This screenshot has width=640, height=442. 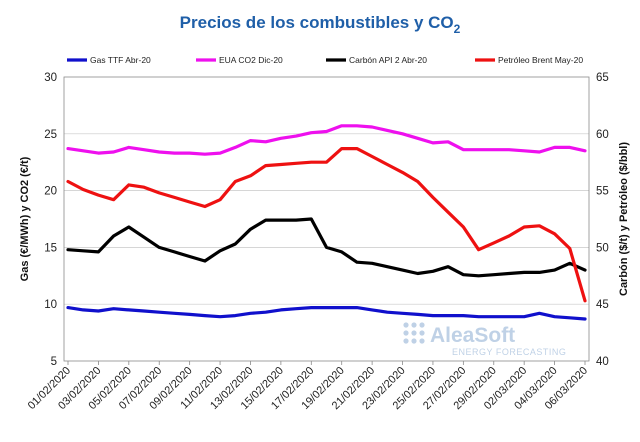 What do you see at coordinates (602, 220) in the screenshot?
I see `right-axis: 40 45 50 55 60 65` at bounding box center [602, 220].